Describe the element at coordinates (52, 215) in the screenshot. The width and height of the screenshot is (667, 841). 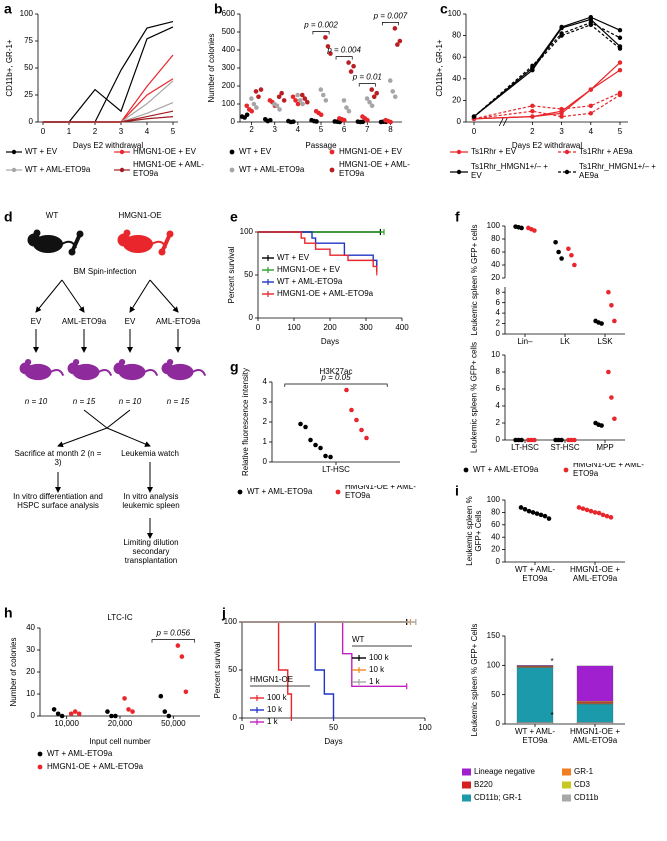
I see `group-label: WT` at that location.